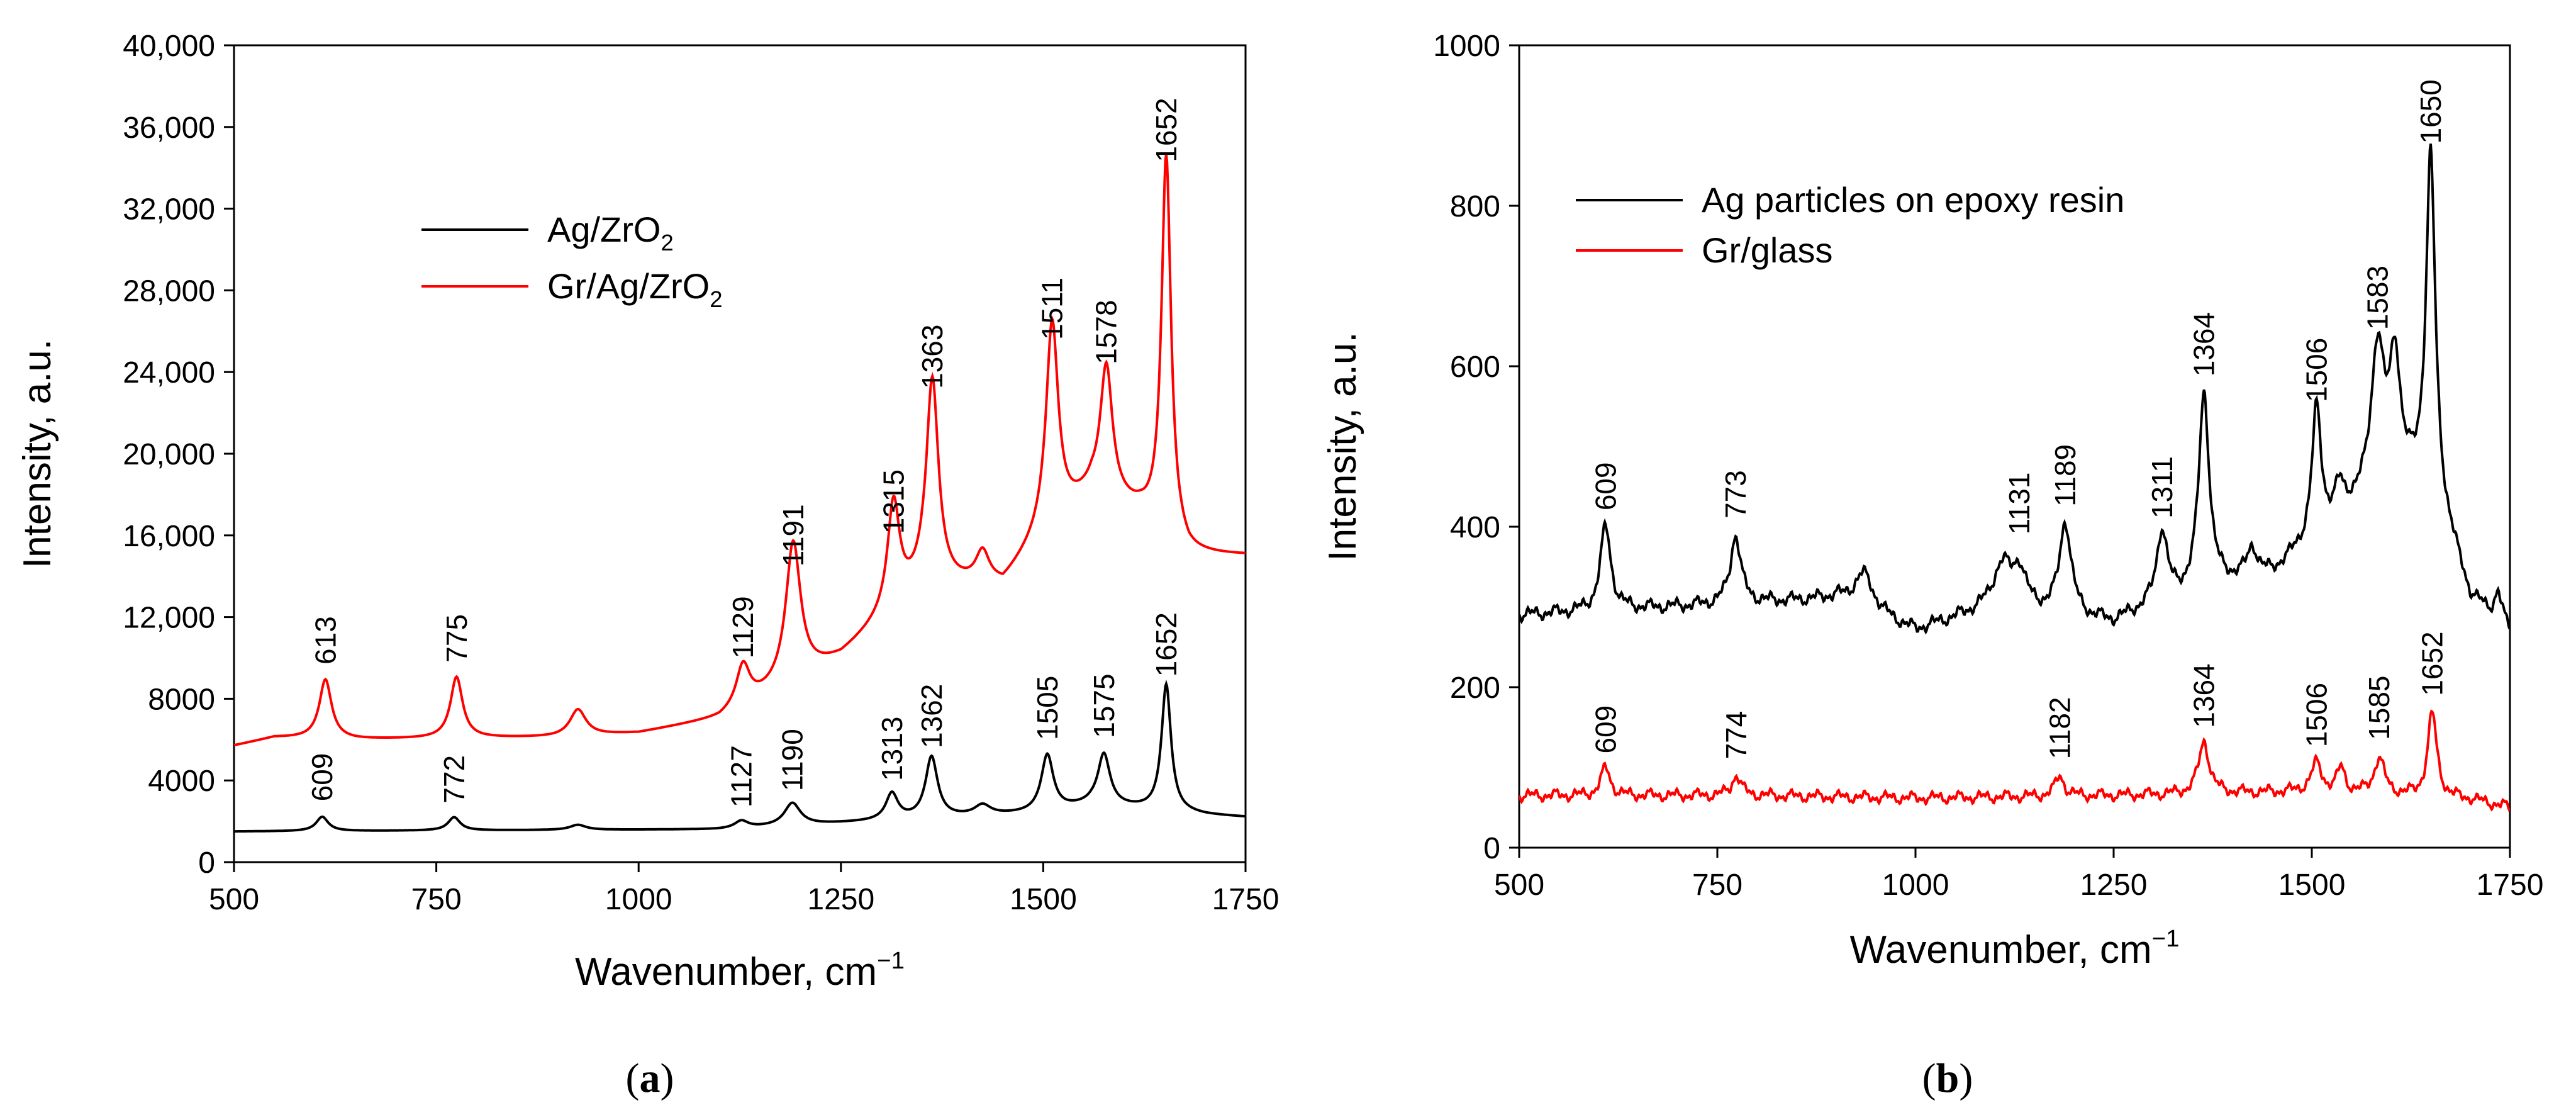 The width and height of the screenshot is (2576, 1117). Describe the element at coordinates (325, 641) in the screenshot. I see `peak-label: 613` at that location.